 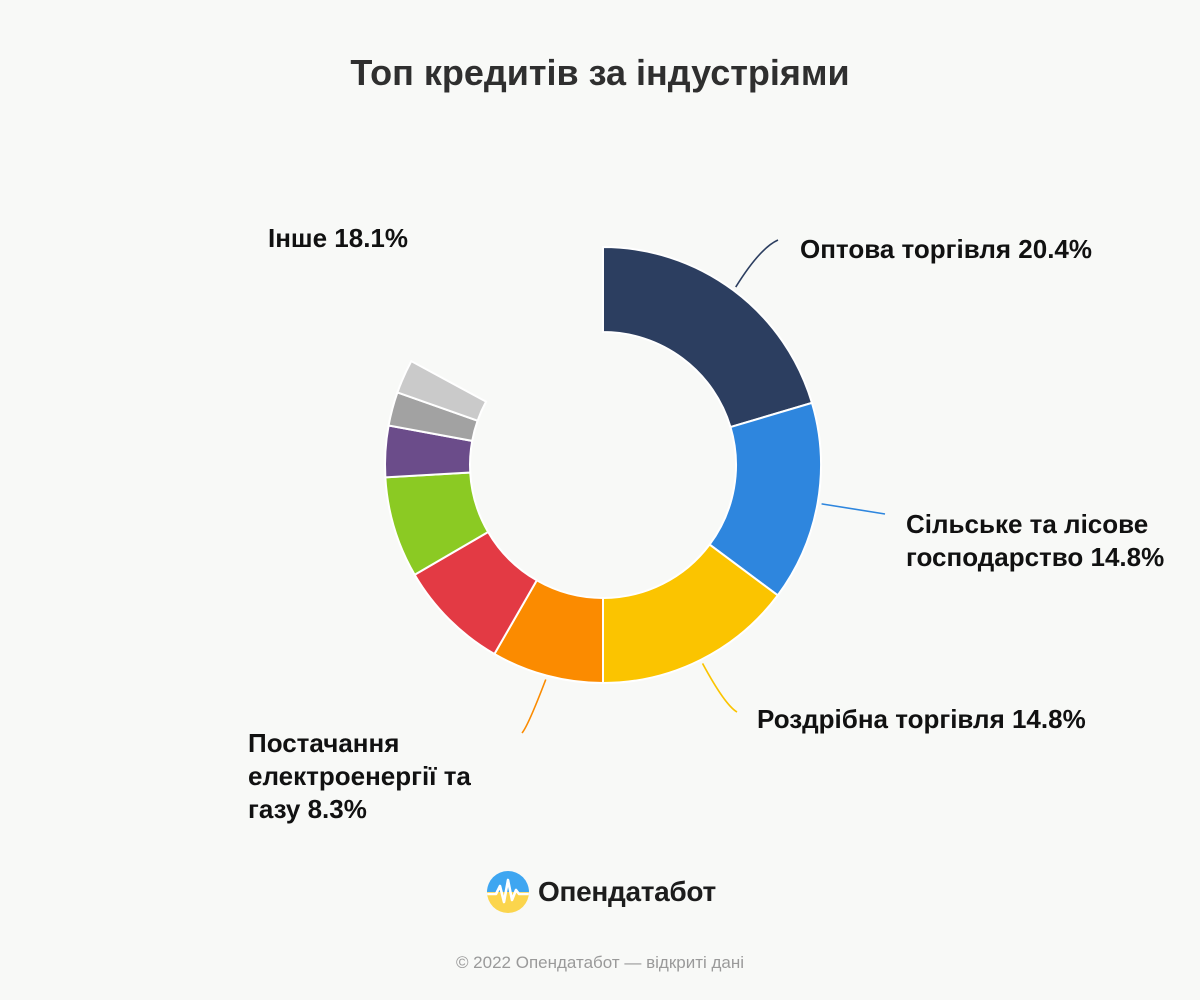 I want to click on slice-label-agriculture: Сільське та лісове господарство 14.8%, so click(x=1035, y=540).